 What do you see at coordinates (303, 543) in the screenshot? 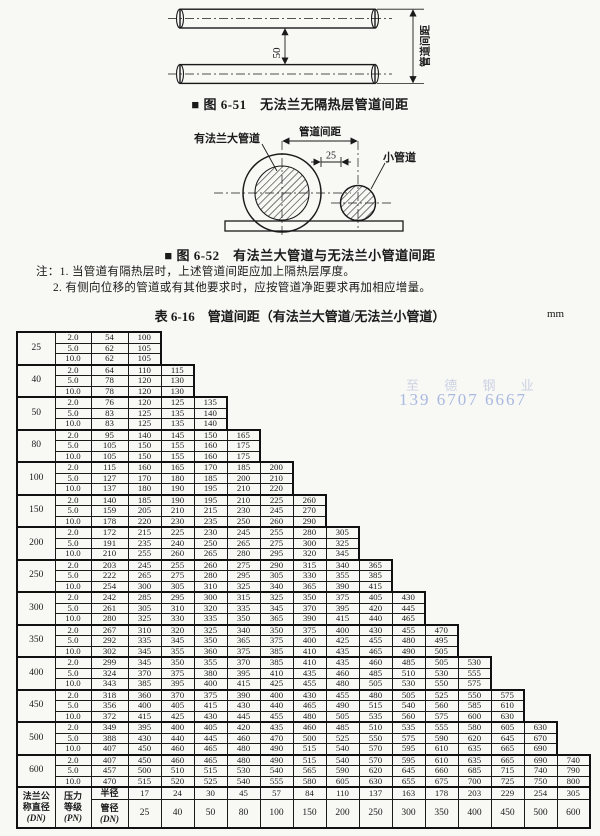
I see `table-row: 5.0 191 235 240 250 265 275 300 325` at bounding box center [303, 543].